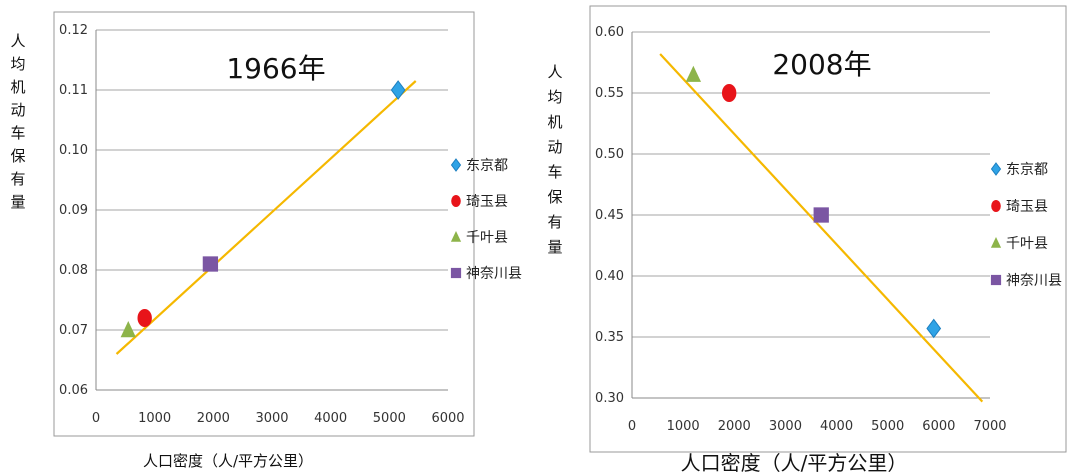  I want to click on x-tick-label: 7000, so click(989, 426).